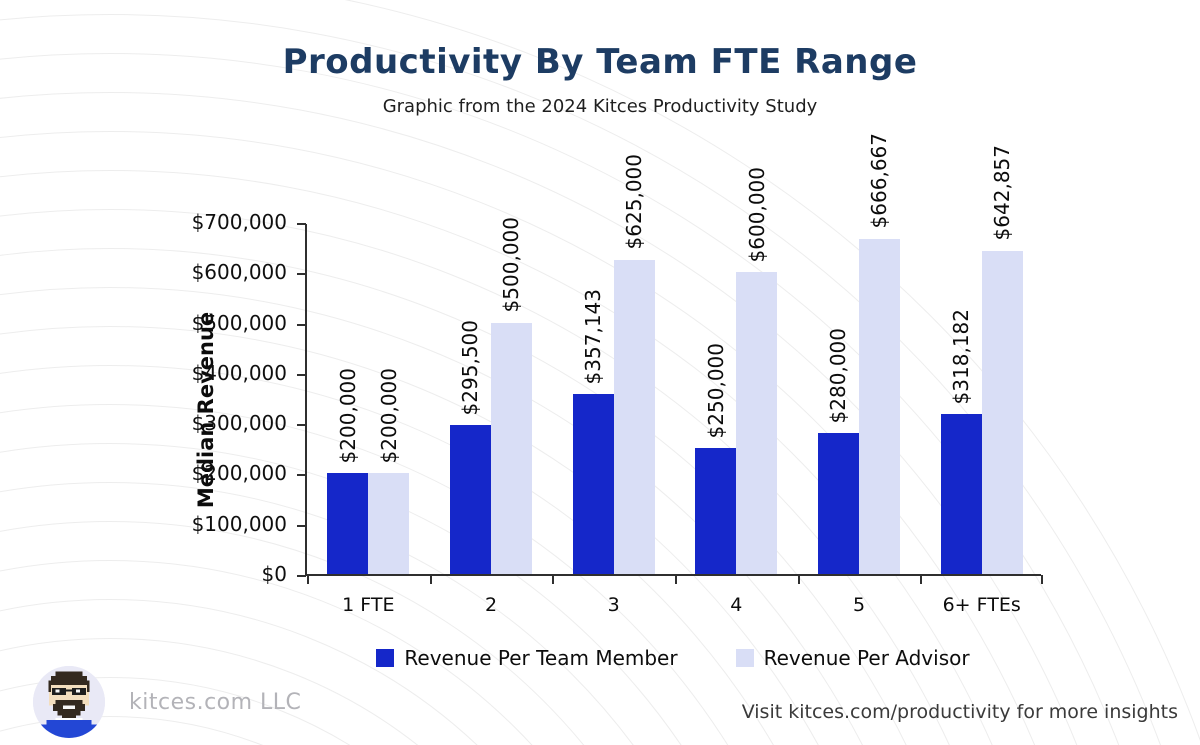  I want to click on y-axis-tick-label: $600,000, so click(239, 272).